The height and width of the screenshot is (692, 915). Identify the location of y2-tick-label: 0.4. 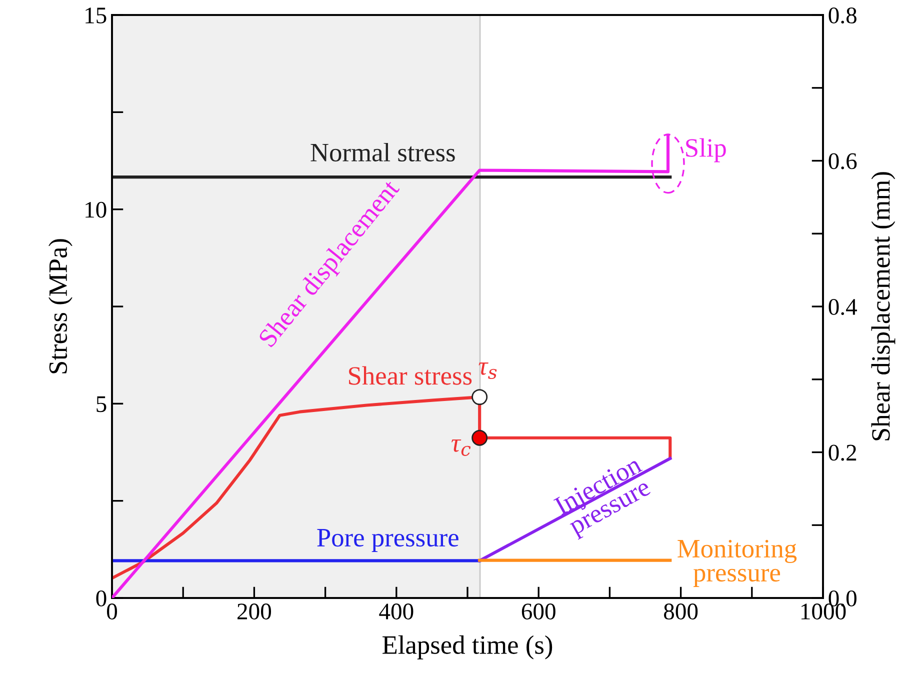
(843, 307).